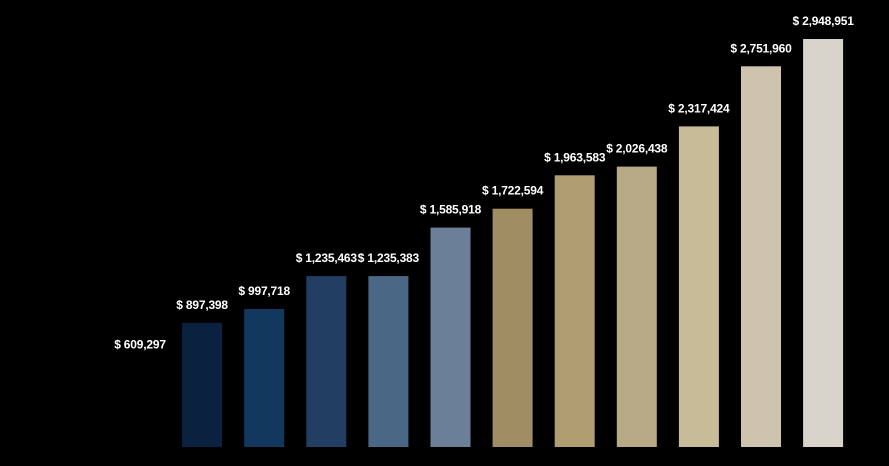 Image resolution: width=889 pixels, height=466 pixels. What do you see at coordinates (451, 210) in the screenshot?
I see `data-label-6: $ 1,585,918` at bounding box center [451, 210].